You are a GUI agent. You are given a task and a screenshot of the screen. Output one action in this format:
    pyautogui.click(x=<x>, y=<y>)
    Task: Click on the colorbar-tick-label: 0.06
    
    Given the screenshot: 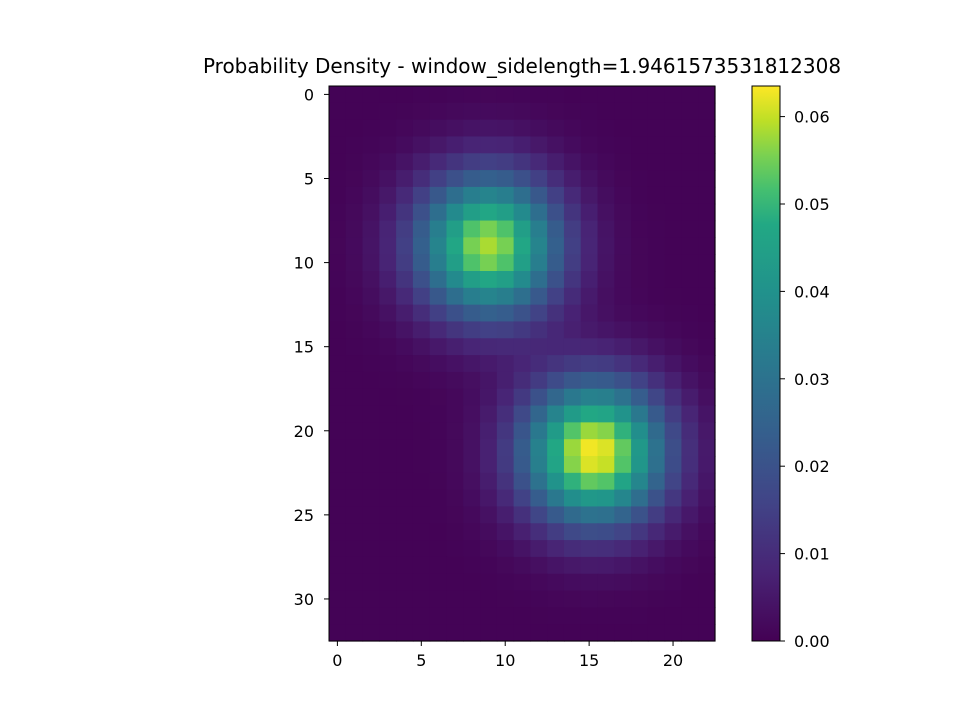 What is the action you would take?
    pyautogui.click(x=812, y=117)
    